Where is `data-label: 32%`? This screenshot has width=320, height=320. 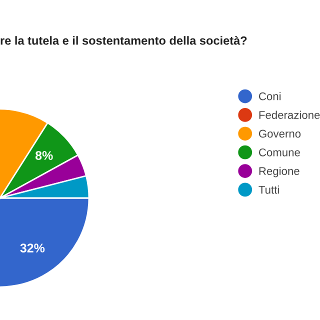
data-label: 32% is located at coordinates (32, 248).